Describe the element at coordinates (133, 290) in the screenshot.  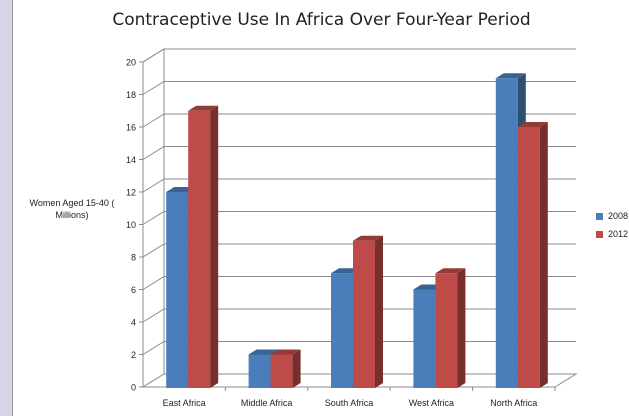
I see `y-tick-label: 6` at that location.